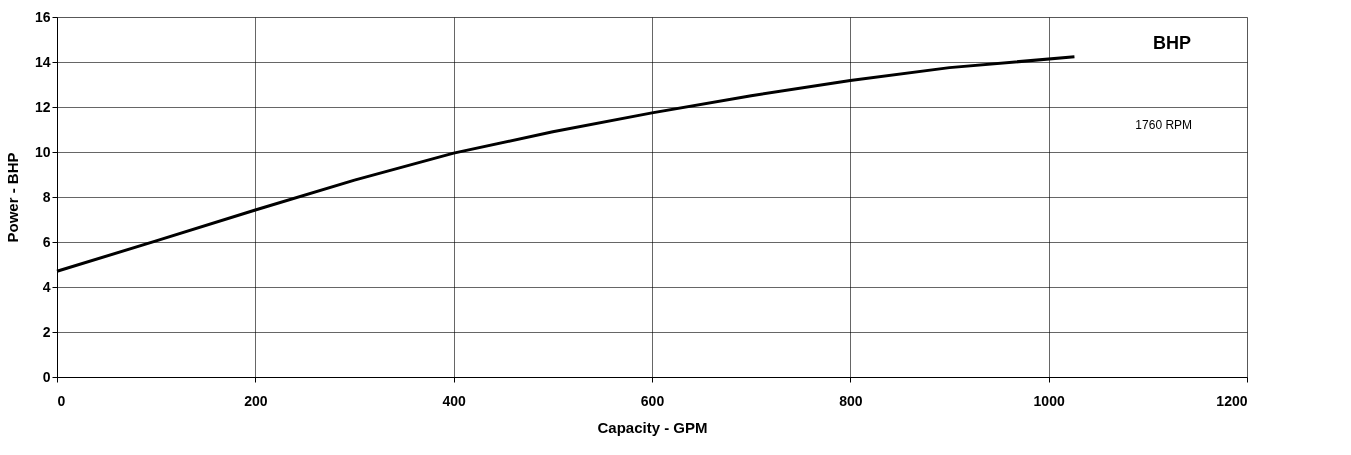 The image size is (1351, 455). I want to click on x-tick-label: 600, so click(652, 400).